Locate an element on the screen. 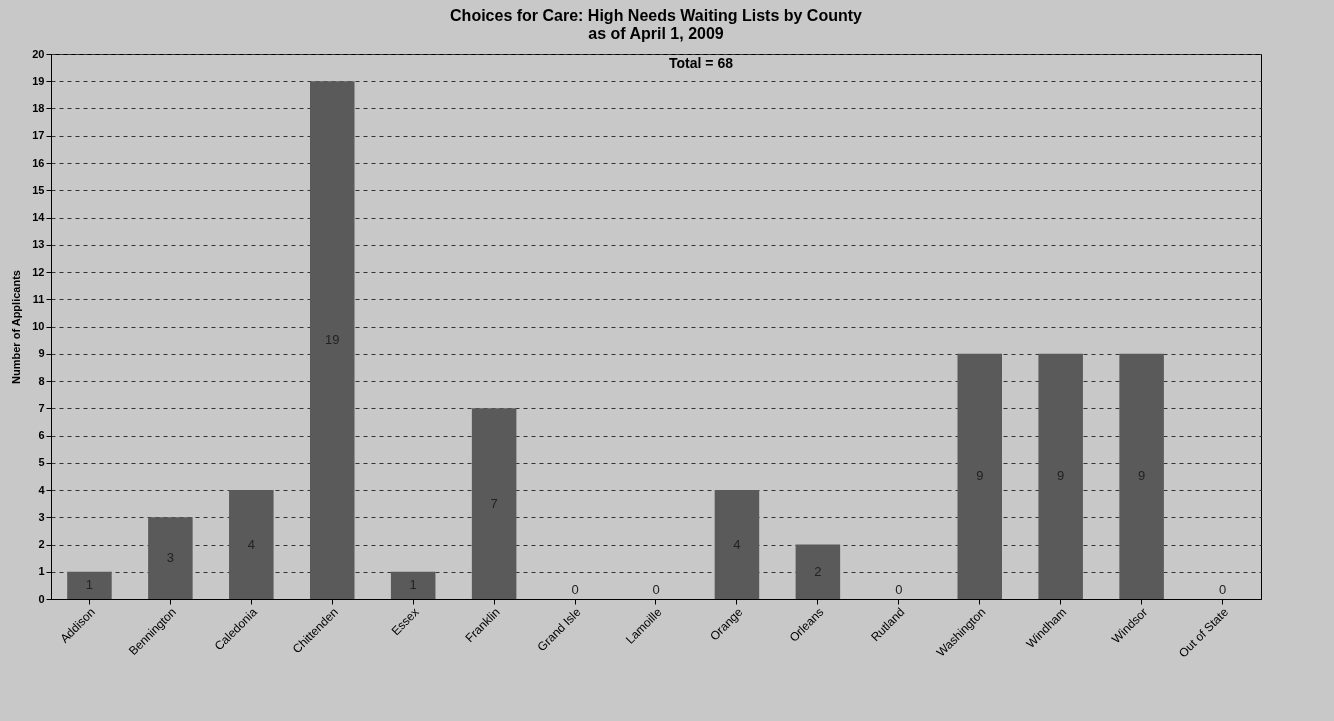  y-tick-label: 11 is located at coordinates (38, 298).